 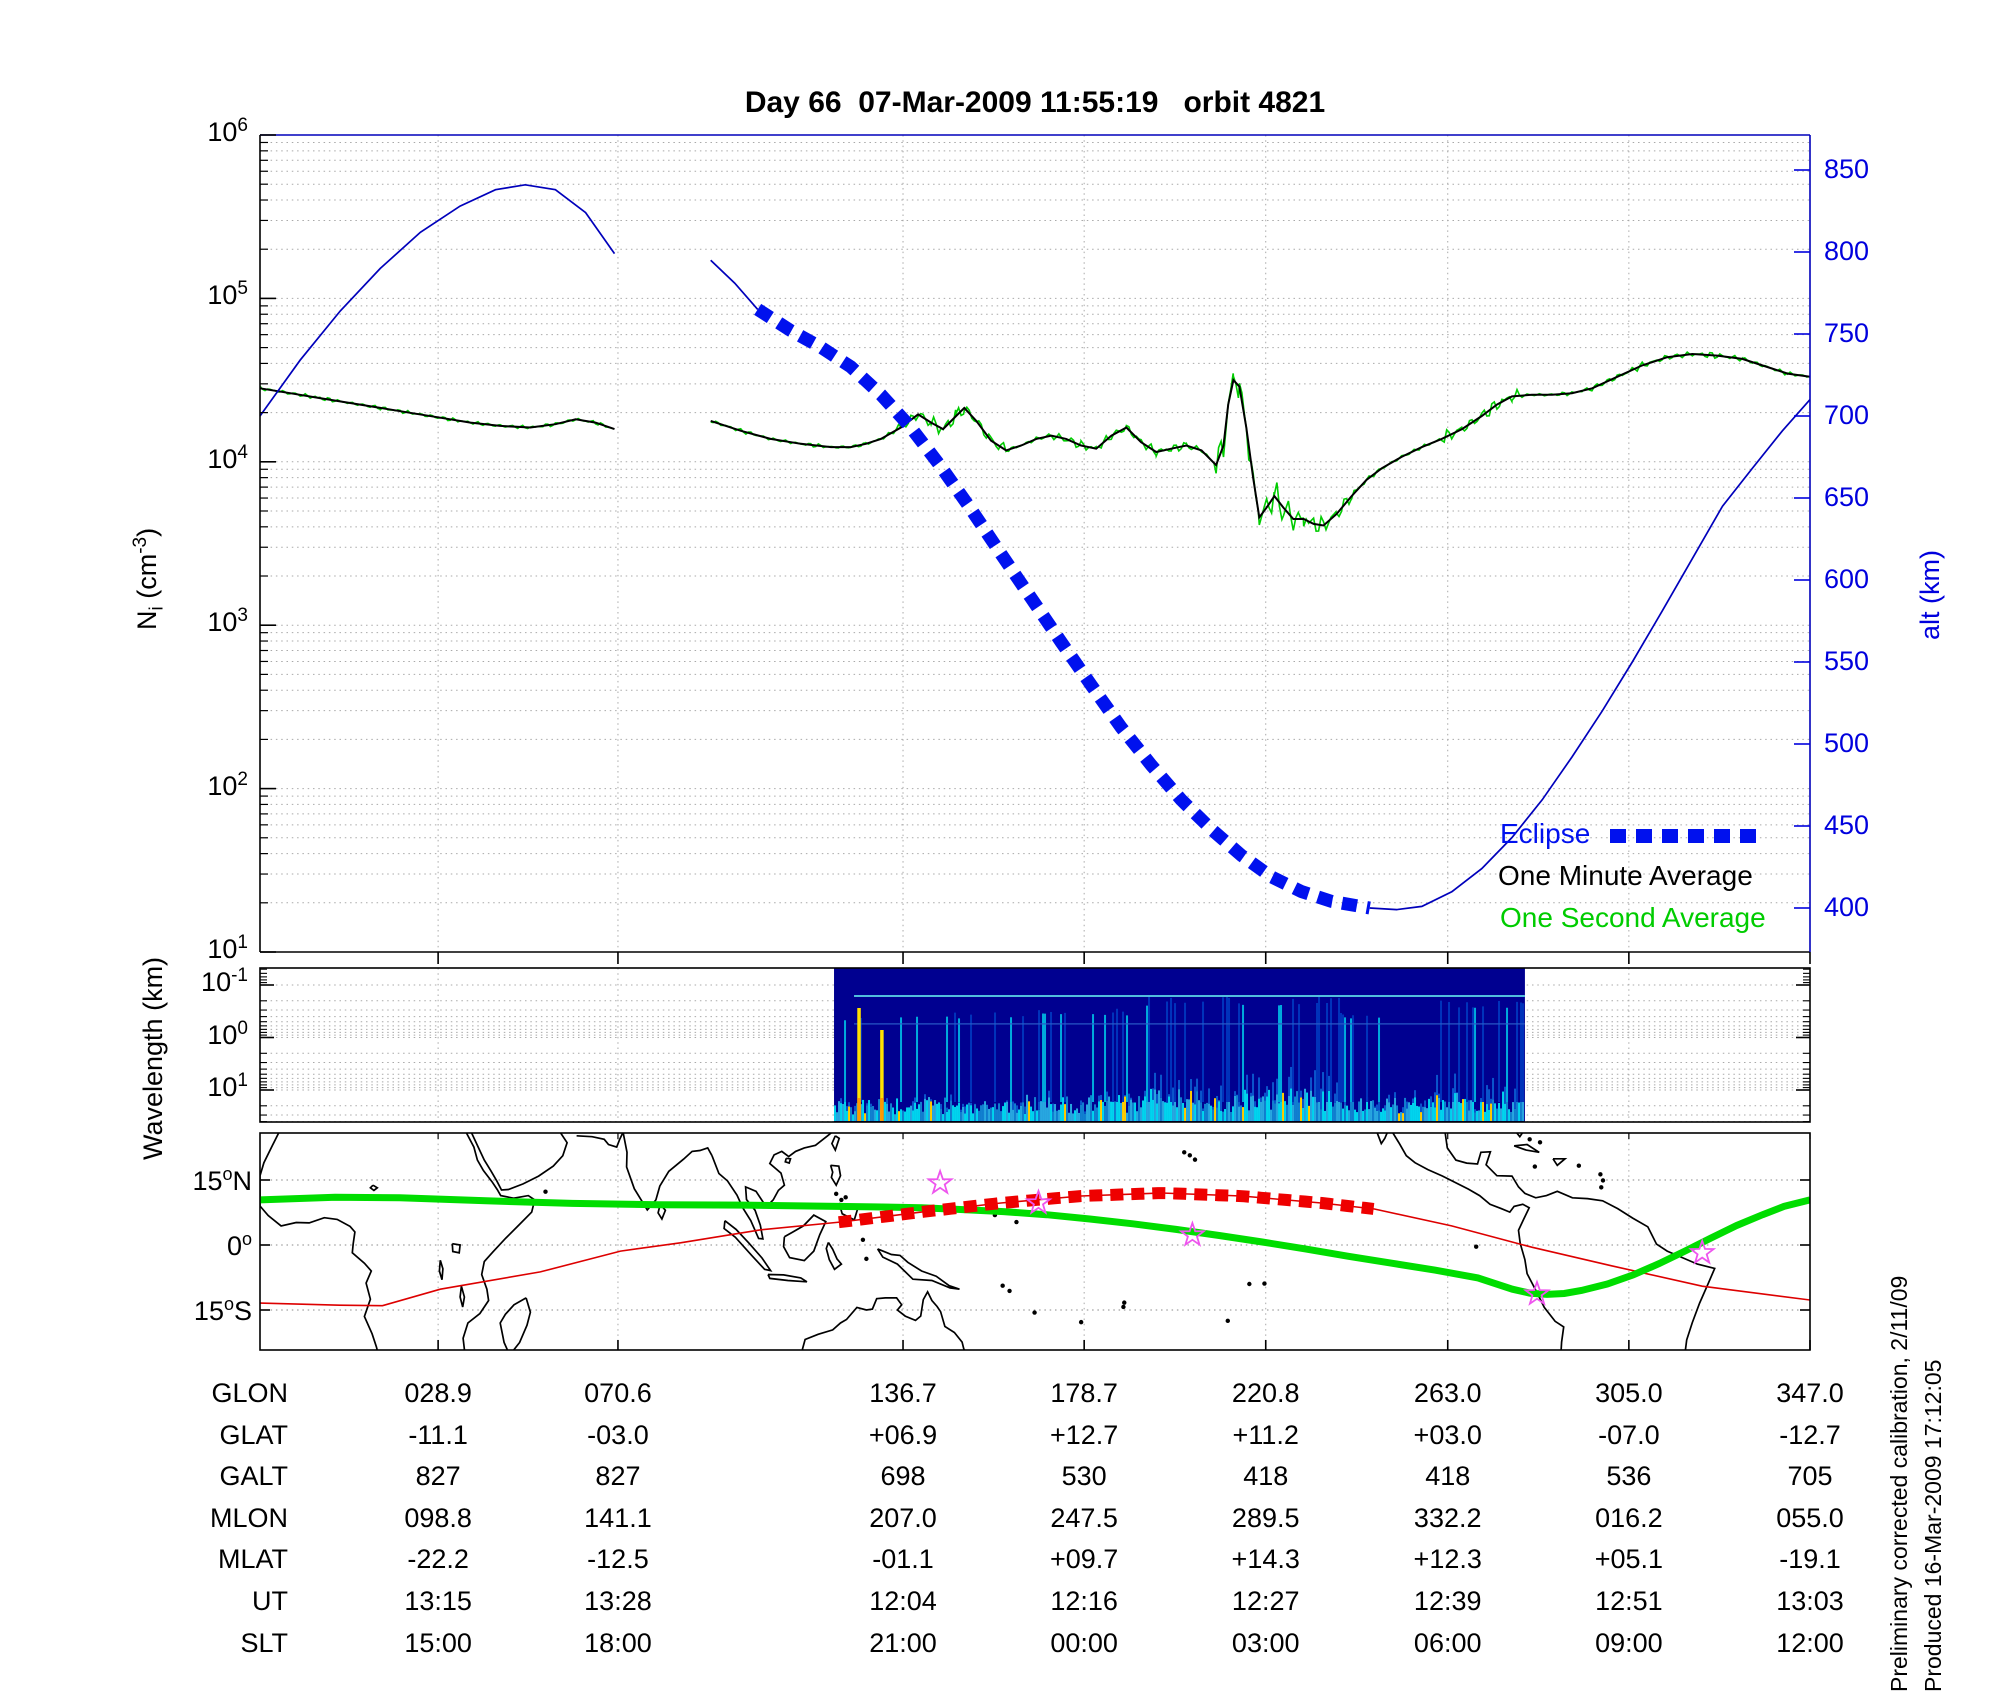 I want to click on table-cell: 12:39, so click(x=1447, y=1601).